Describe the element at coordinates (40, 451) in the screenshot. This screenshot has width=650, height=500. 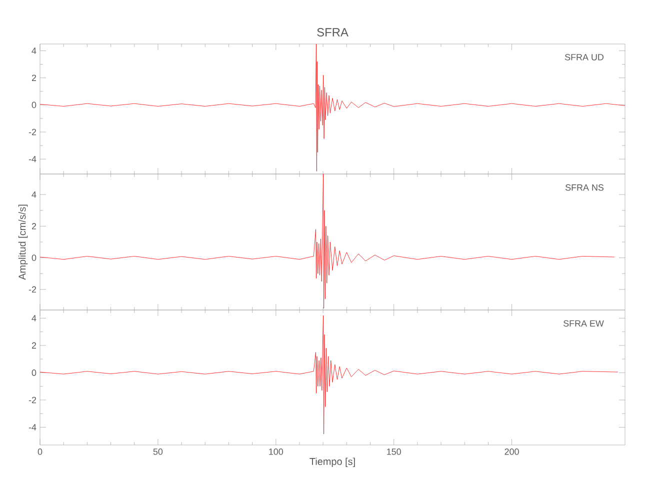
I see `x-tick-label: 0` at that location.